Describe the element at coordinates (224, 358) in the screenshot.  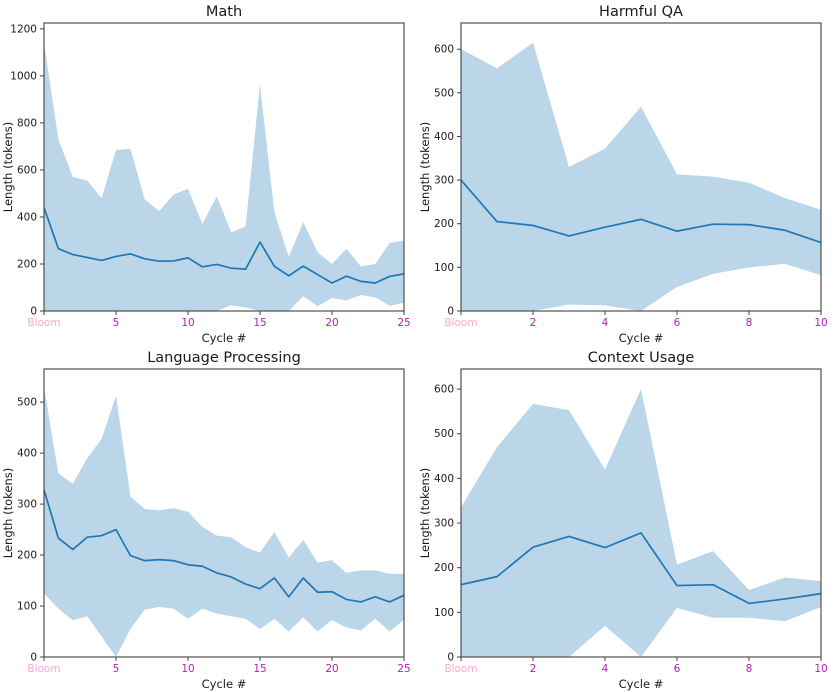
I see `chart-title: Language Processing` at that location.